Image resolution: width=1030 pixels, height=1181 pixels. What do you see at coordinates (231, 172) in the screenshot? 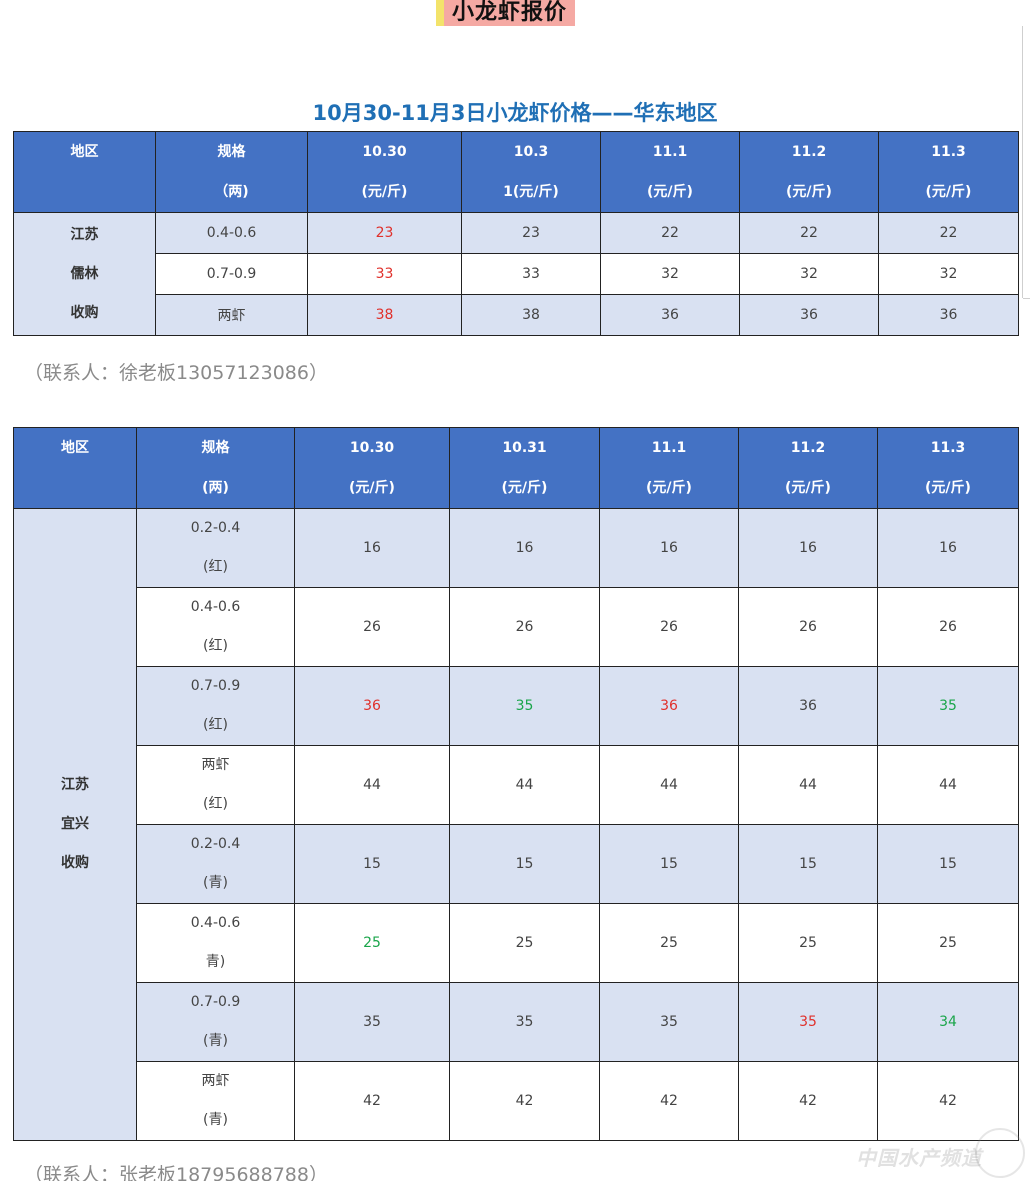
I see `header-spec: 规格 （两)` at bounding box center [231, 172].